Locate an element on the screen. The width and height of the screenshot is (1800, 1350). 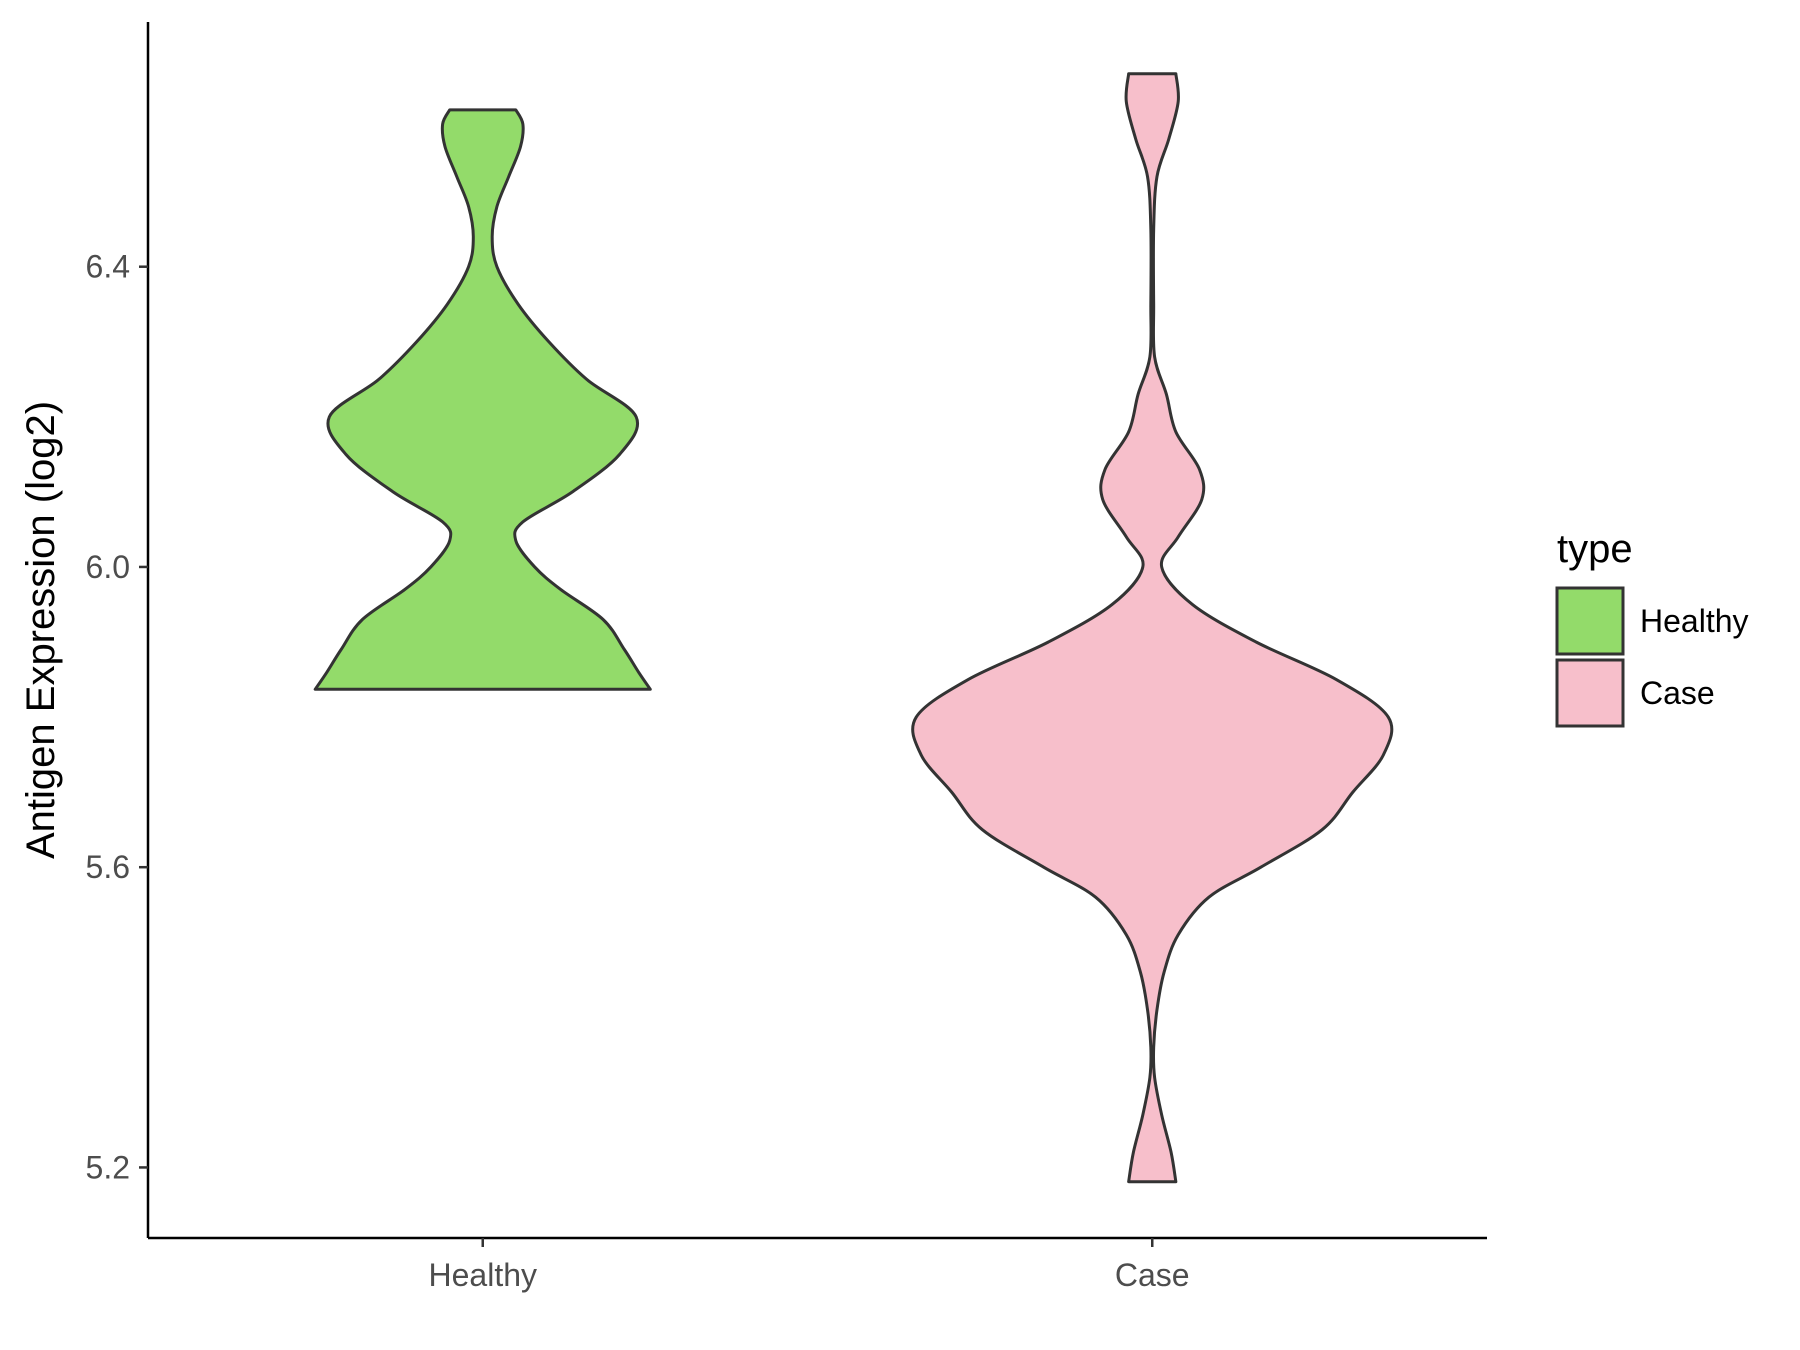
legend: type Healthy Case is located at coordinates (1652, 627).